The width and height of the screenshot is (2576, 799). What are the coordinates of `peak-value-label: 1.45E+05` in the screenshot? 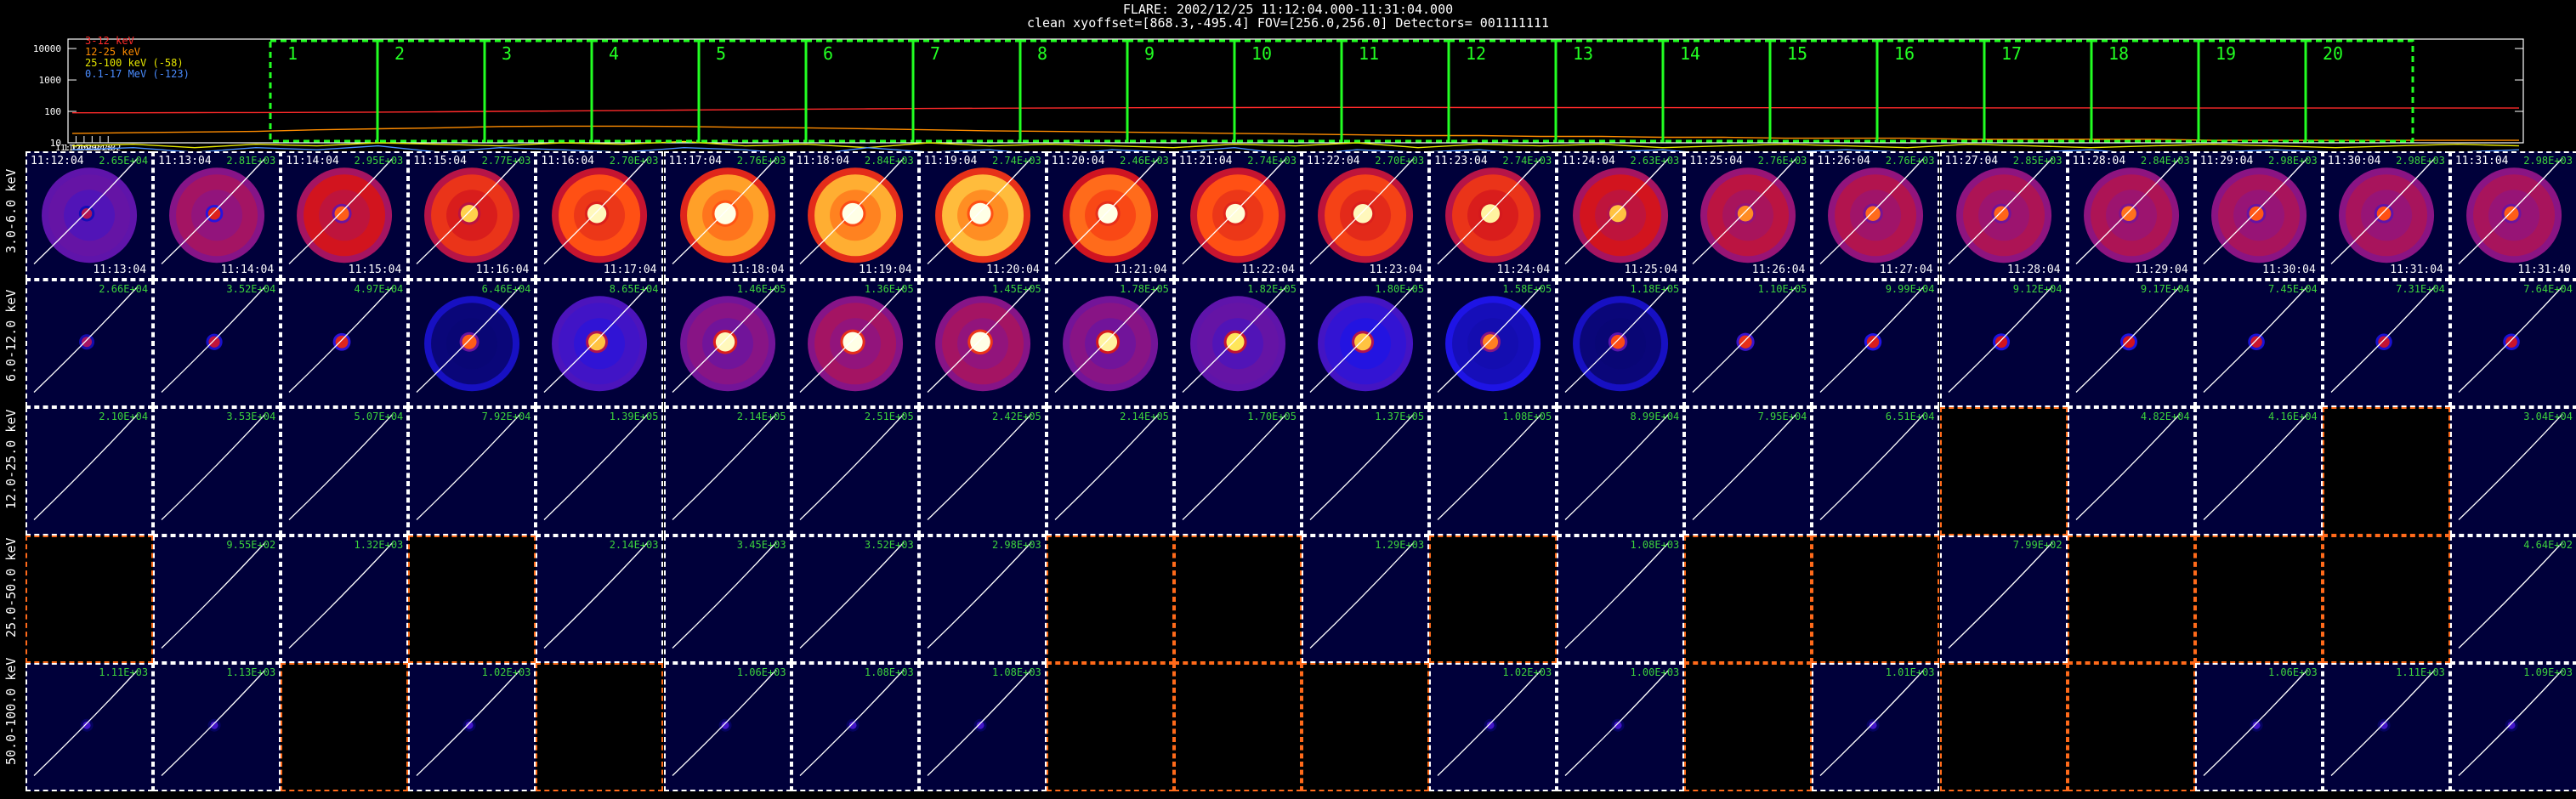 It's located at (1016, 288).